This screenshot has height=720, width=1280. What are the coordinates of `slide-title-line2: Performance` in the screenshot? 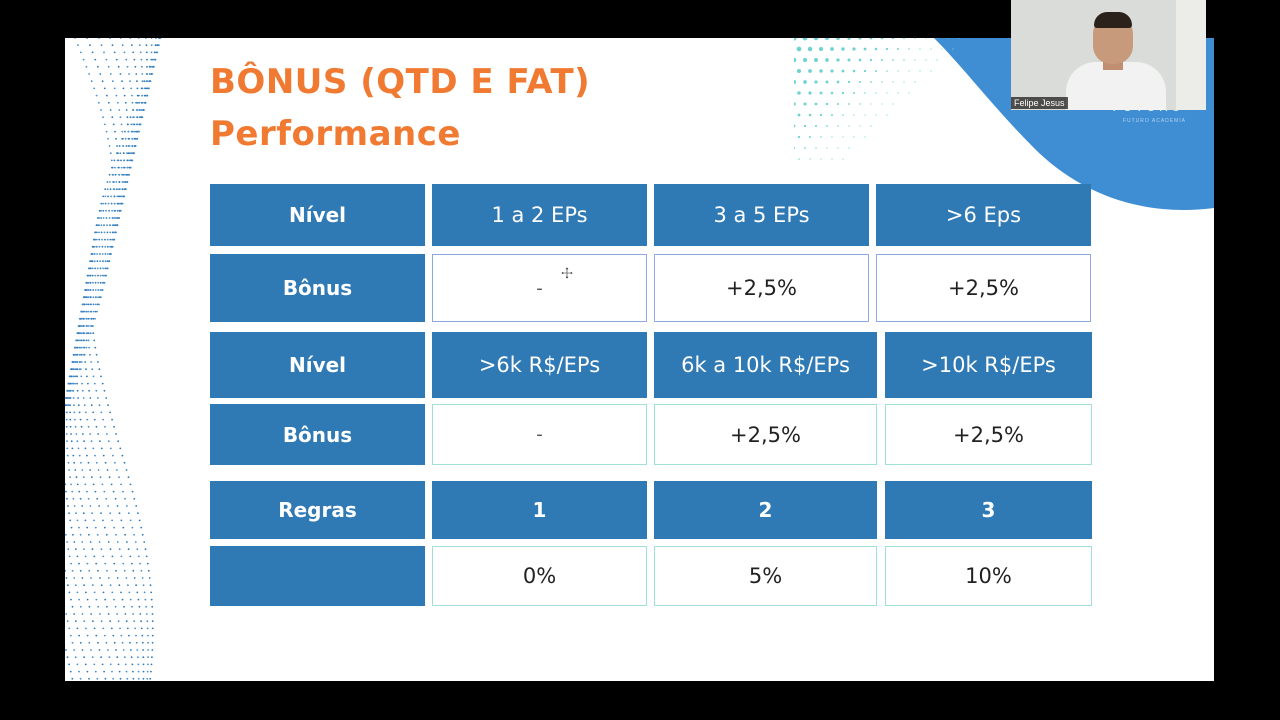 It's located at (335, 134).